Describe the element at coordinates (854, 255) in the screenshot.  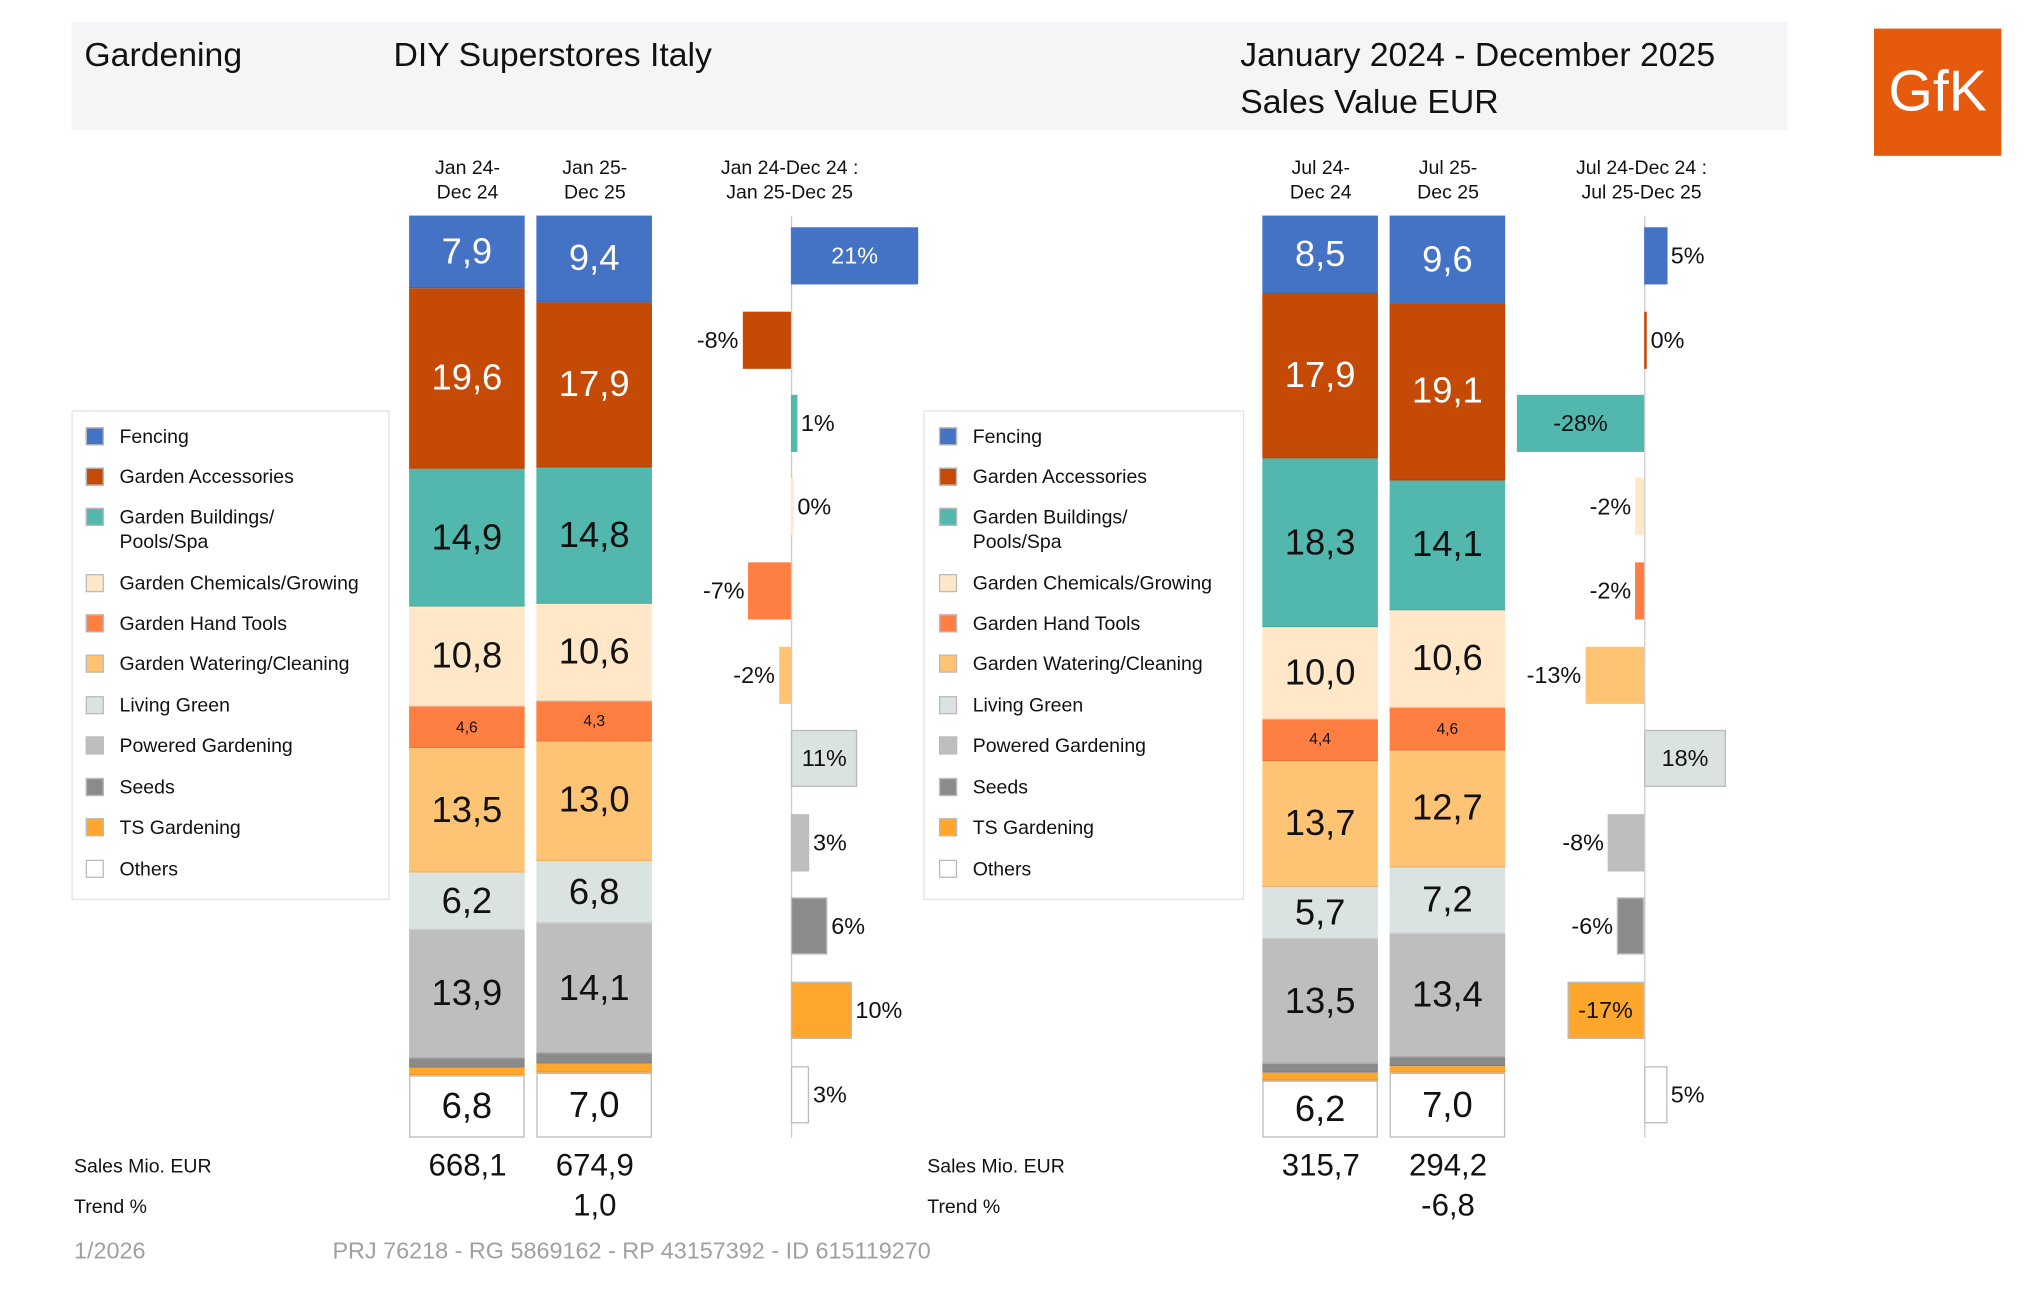
I see `change-label: 21%` at that location.